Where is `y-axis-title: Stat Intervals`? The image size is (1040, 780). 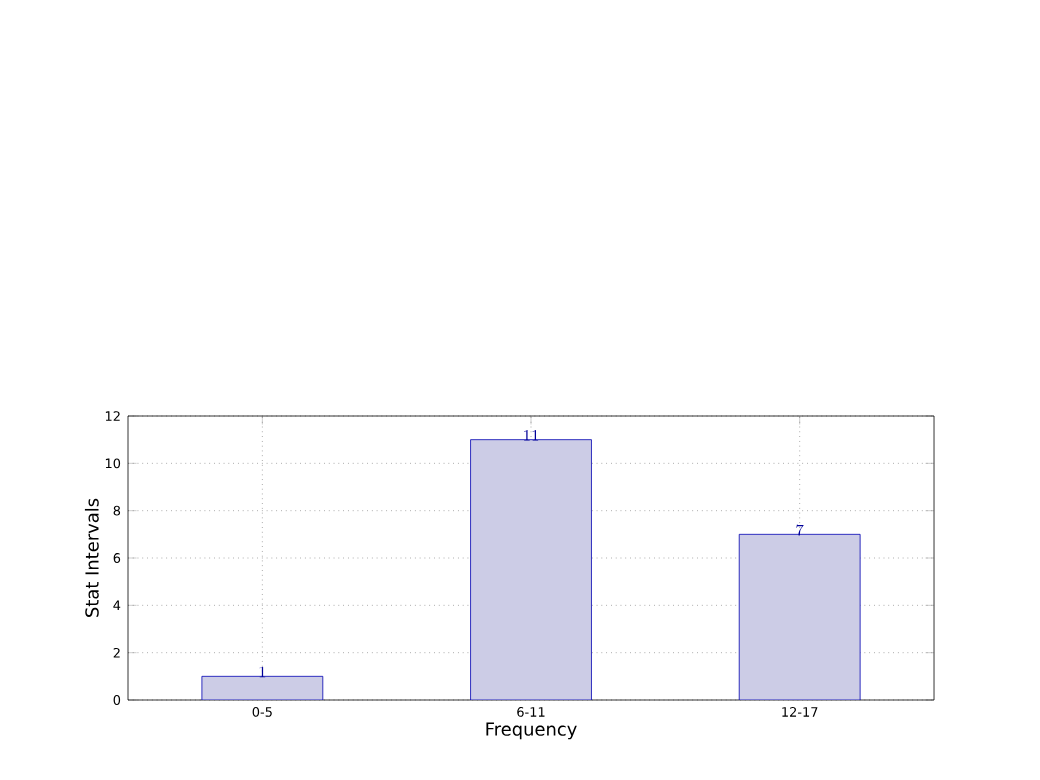 y-axis-title: Stat Intervals is located at coordinates (91, 557).